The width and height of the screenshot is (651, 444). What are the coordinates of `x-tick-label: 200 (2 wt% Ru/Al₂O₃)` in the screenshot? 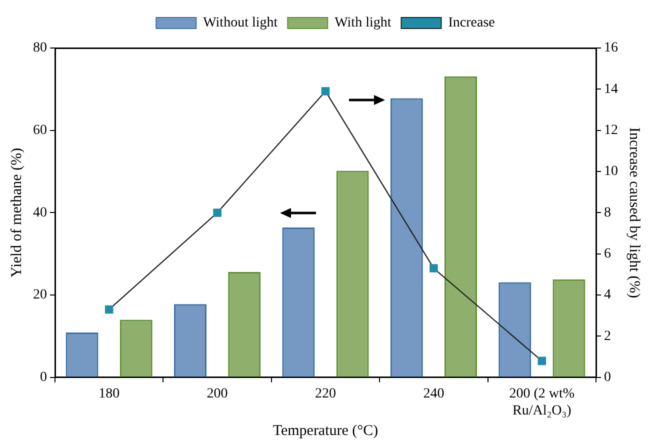 It's located at (542, 402).